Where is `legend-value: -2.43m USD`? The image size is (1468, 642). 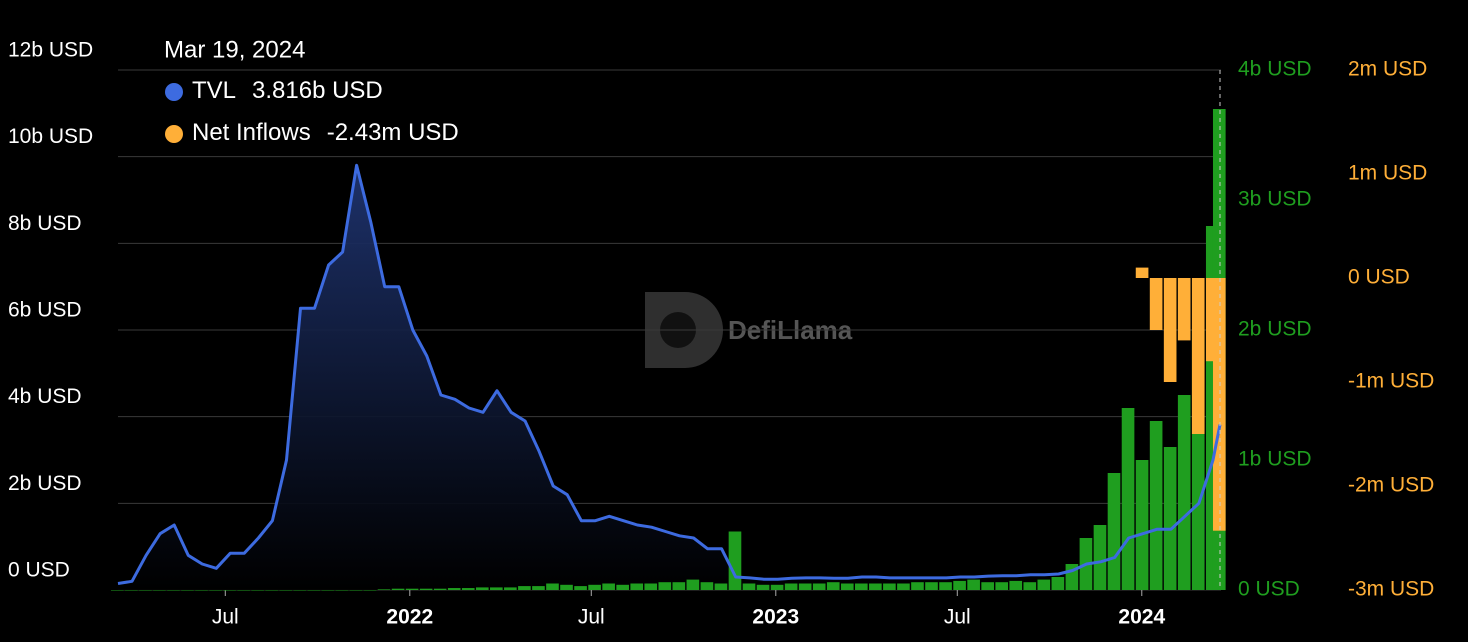
legend-value: -2.43m USD is located at coordinates (393, 132).